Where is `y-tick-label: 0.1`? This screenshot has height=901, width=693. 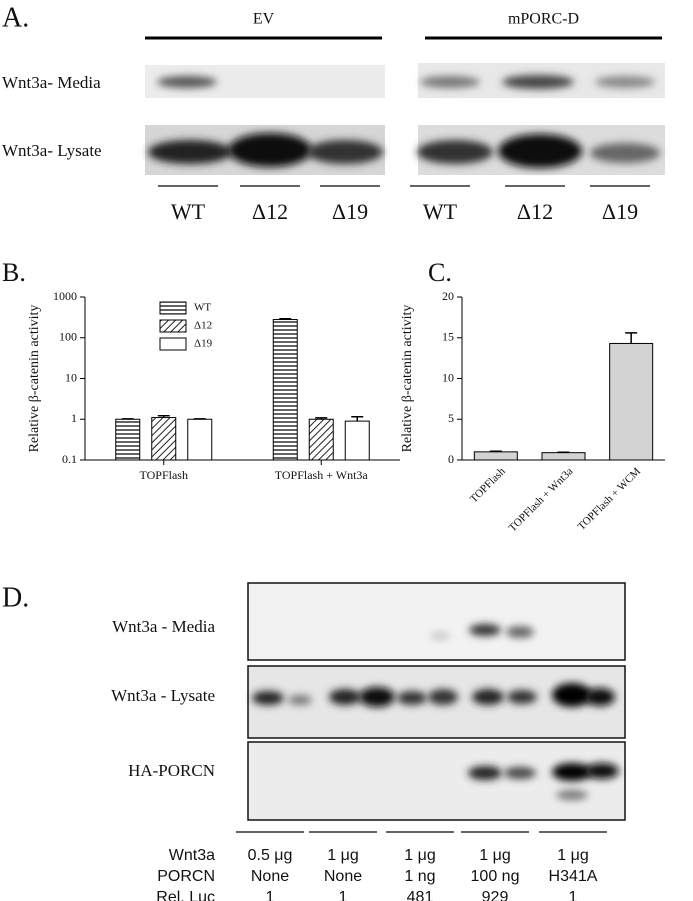 y-tick-label: 0.1 is located at coordinates (69, 459).